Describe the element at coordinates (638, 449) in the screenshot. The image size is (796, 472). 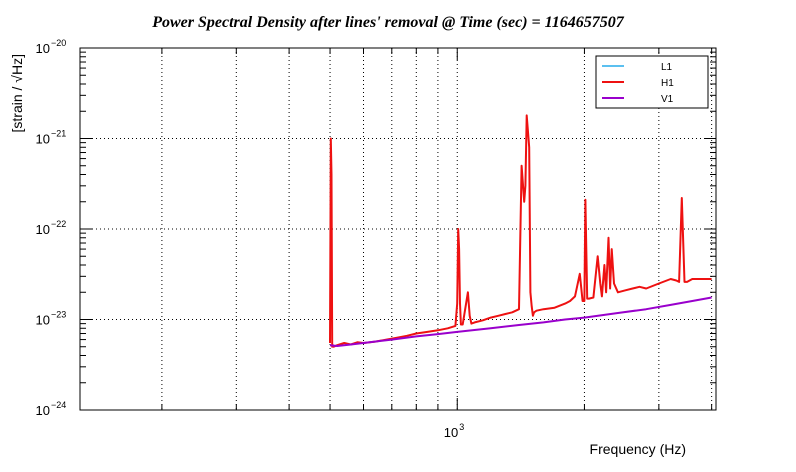
I see `x-axis-label: Frequency (Hz)` at that location.